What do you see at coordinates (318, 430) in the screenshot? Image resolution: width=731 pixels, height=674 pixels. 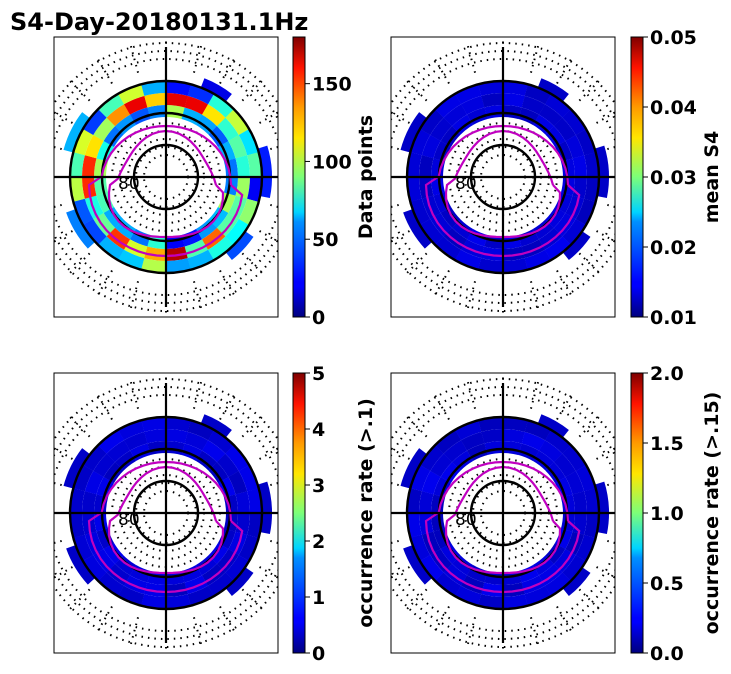 I see `colorbar-tick-label: 4` at bounding box center [318, 430].